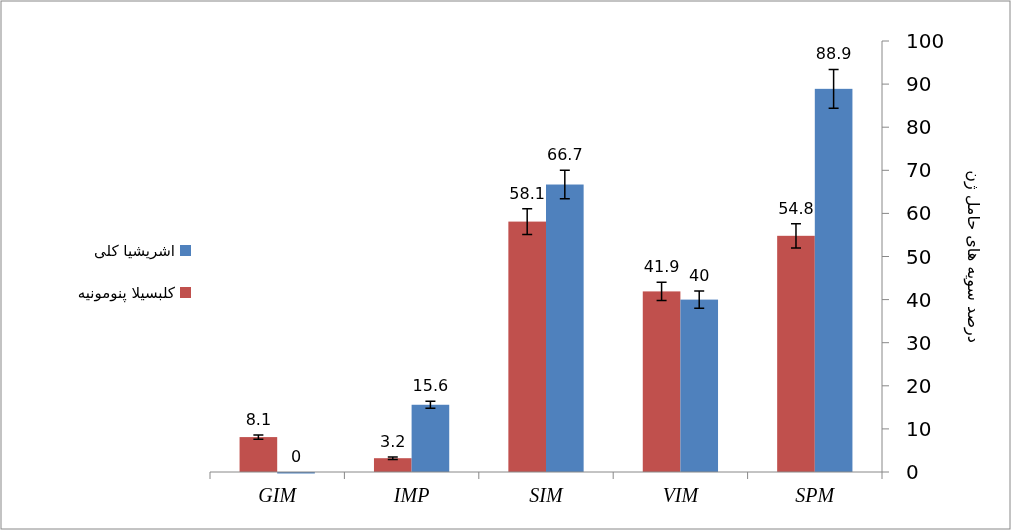 This screenshot has height=530, width=1011. Describe the element at coordinates (919, 428) in the screenshot. I see `y-tick-label: 10` at that location.